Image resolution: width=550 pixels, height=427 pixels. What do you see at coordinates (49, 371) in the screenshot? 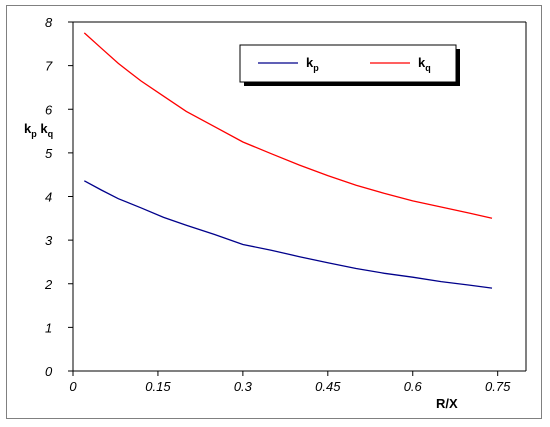
I see `y-tick-label: 0` at bounding box center [49, 371].